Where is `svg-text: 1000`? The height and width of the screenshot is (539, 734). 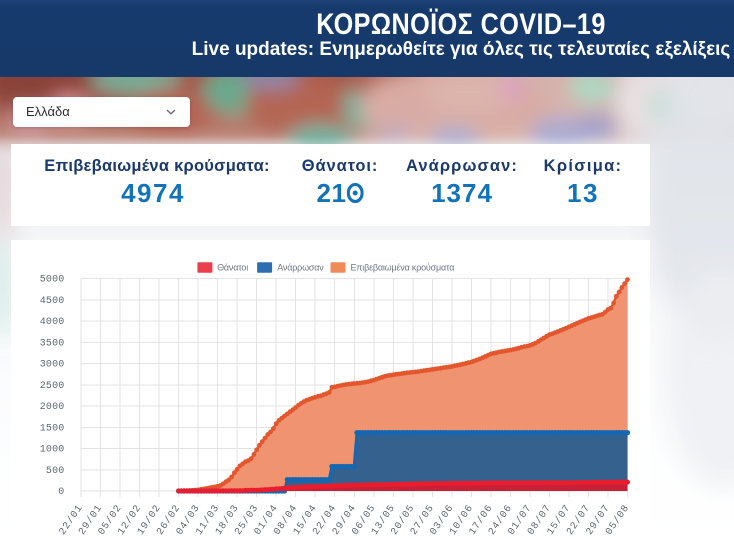 svg-text: 1000 is located at coordinates (52, 450).